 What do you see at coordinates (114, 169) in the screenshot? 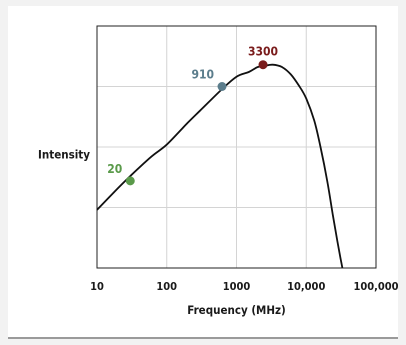
I see `point-label-20: 20` at bounding box center [114, 169].